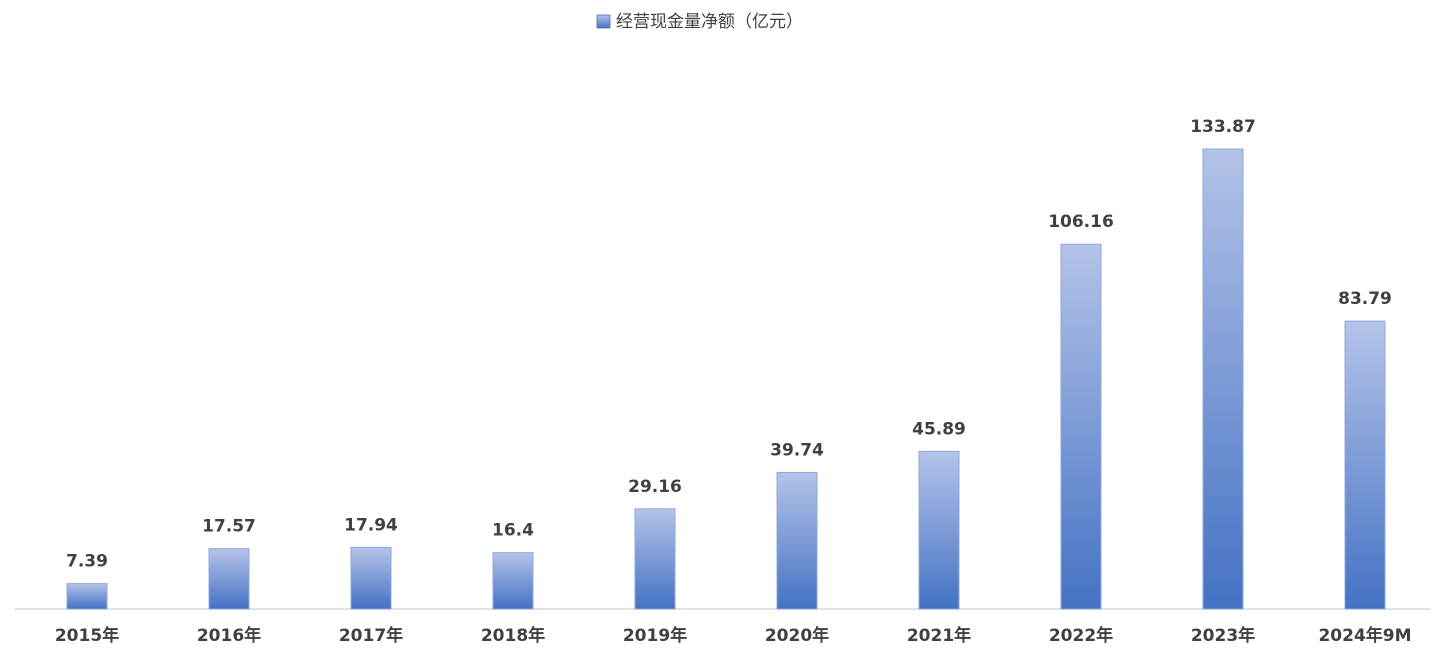  Describe the element at coordinates (797, 450) in the screenshot. I see `value-label: 39.74` at that location.